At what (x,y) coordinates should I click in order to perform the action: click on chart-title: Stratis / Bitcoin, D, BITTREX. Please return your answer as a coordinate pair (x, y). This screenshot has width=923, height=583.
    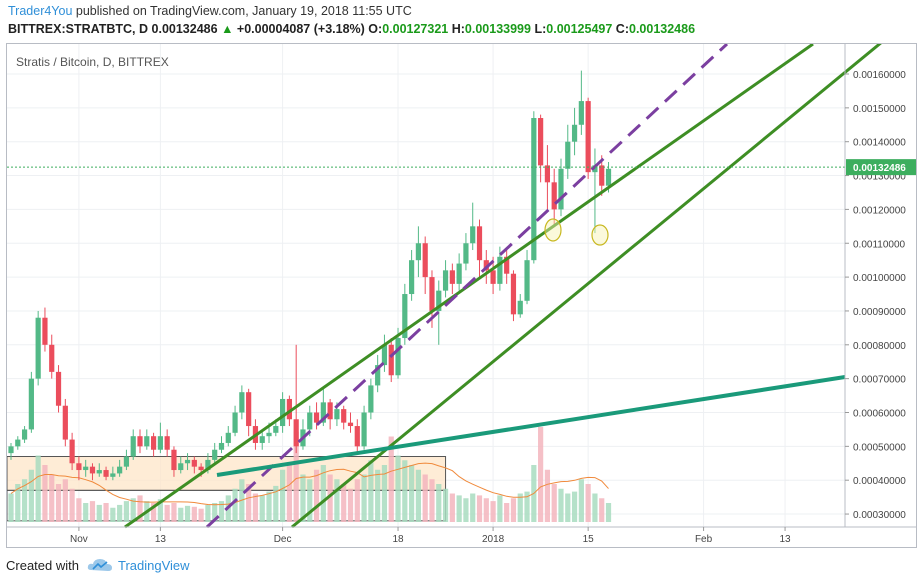
    Looking at the image, I should click on (92, 62).